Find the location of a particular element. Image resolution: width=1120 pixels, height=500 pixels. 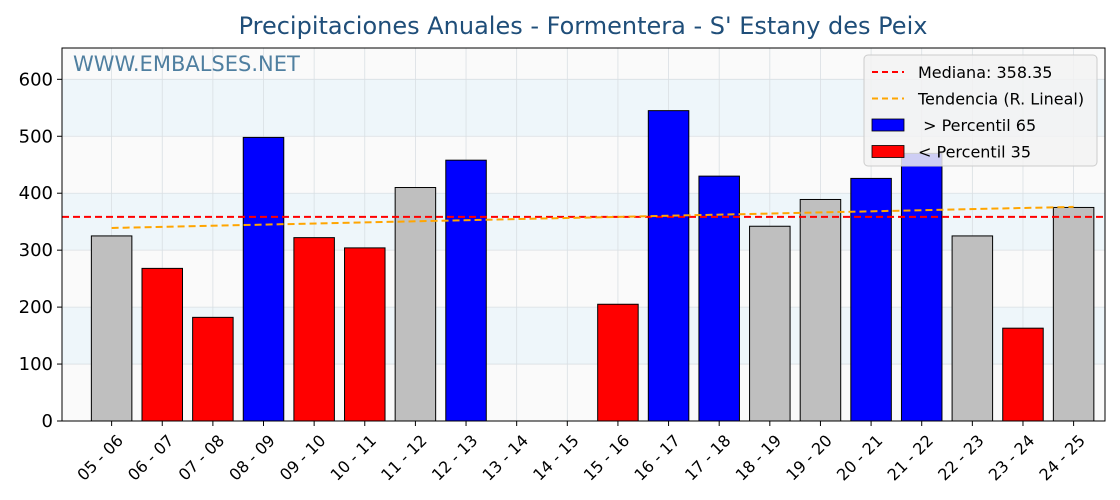

legend-label: < Percentil 35 is located at coordinates (974, 152).